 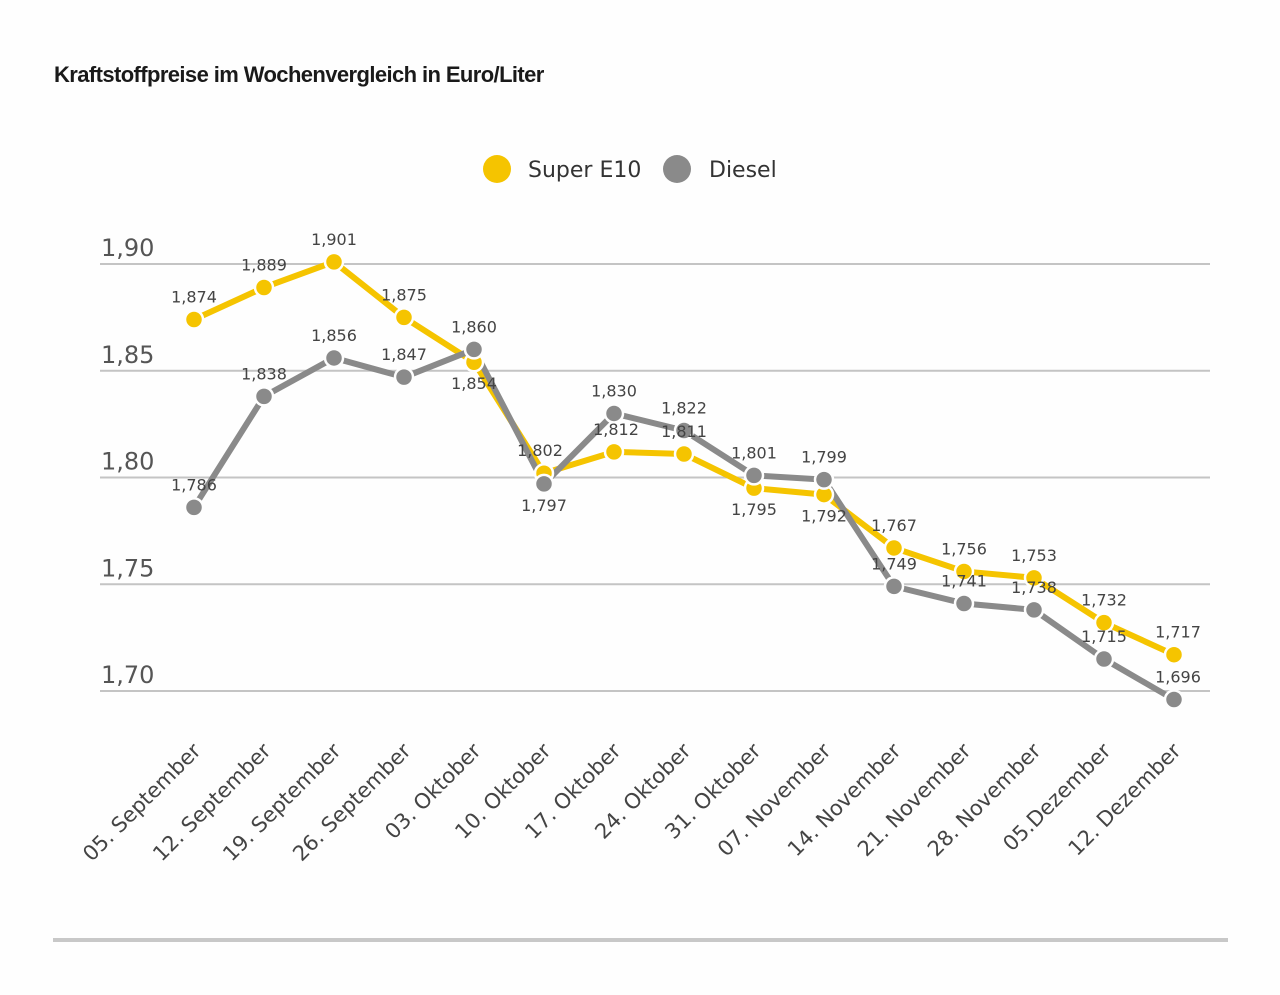 I want to click on data-label: 1,792, so click(x=824, y=516).